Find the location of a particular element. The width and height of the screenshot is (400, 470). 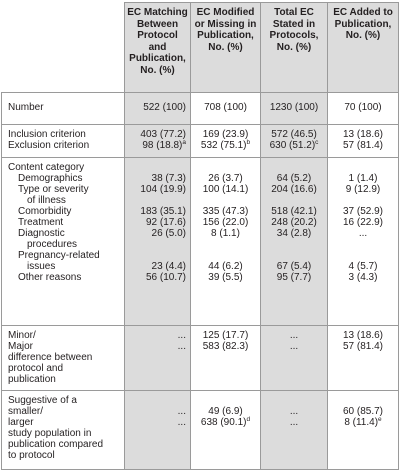

cell-value: 60 (85.7) is located at coordinates (363, 411).